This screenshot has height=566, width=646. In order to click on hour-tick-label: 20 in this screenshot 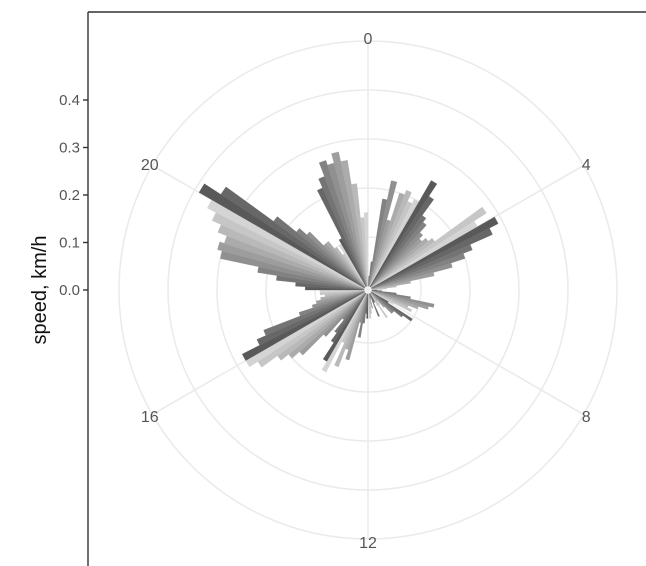, I will do `click(150, 165)`.